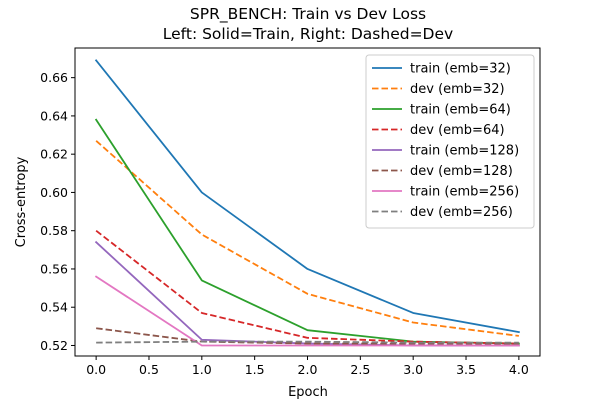 The image size is (600, 400). Describe the element at coordinates (202, 369) in the screenshot. I see `x-tick-label: 1.0` at that location.